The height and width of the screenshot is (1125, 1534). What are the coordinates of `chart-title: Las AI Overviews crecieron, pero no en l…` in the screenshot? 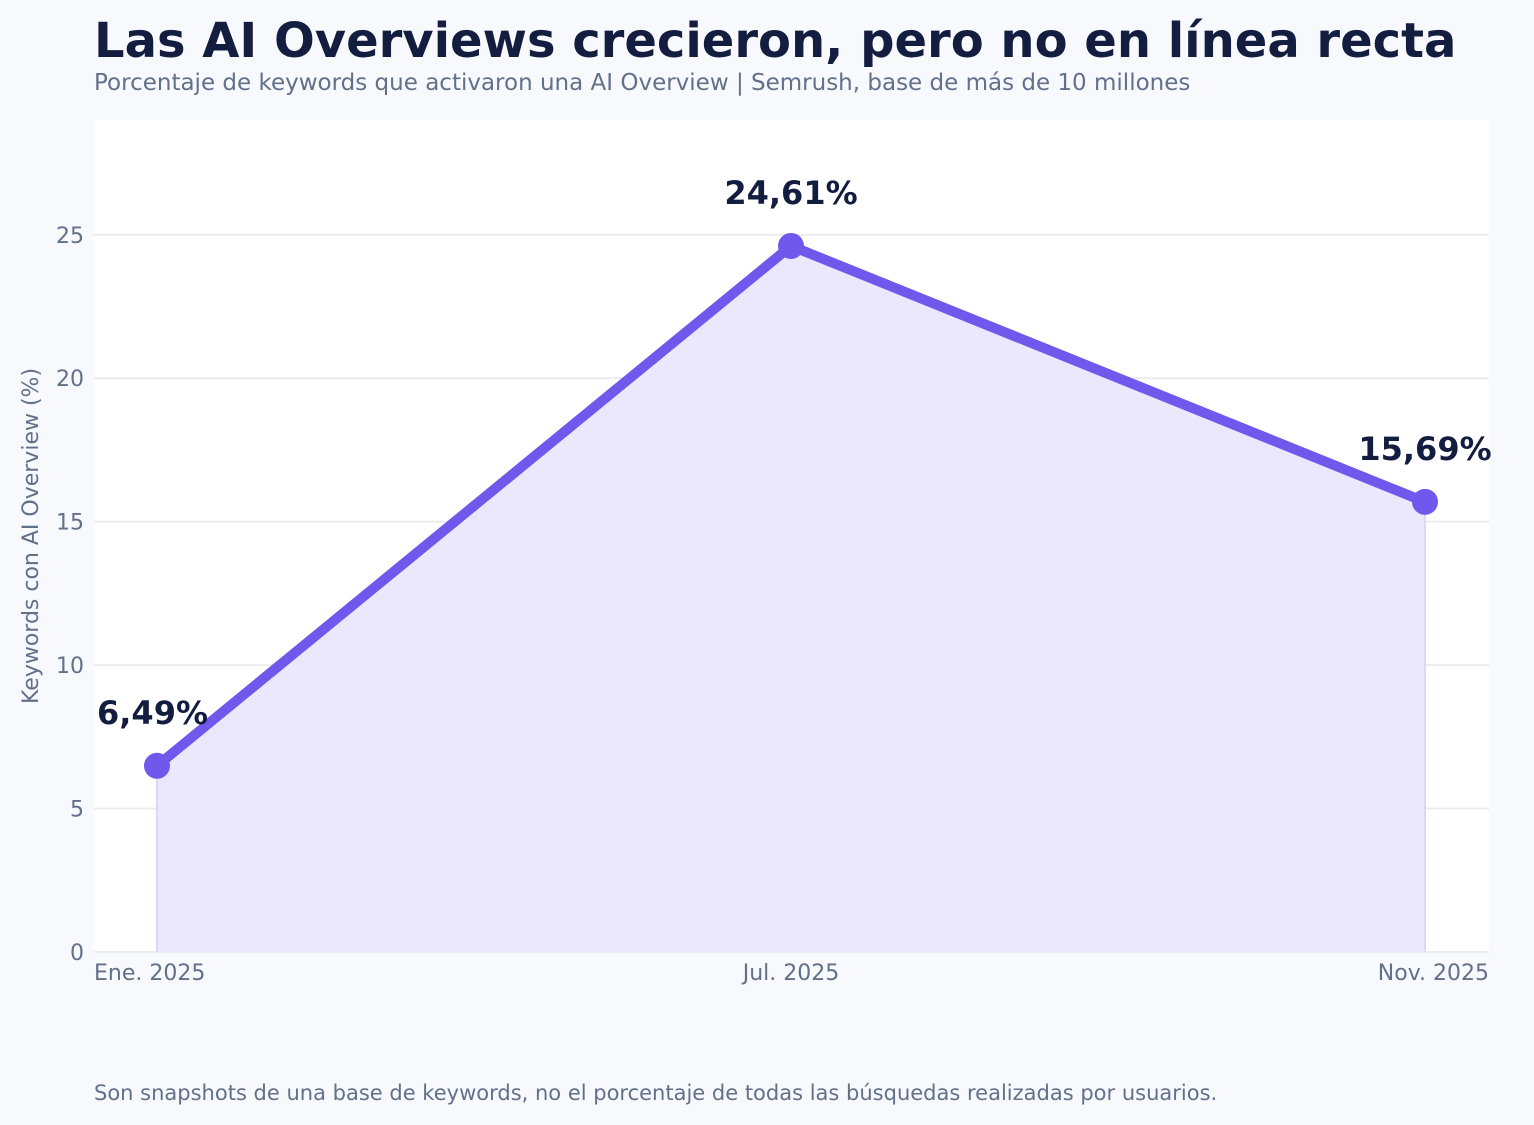 It's located at (775, 41).